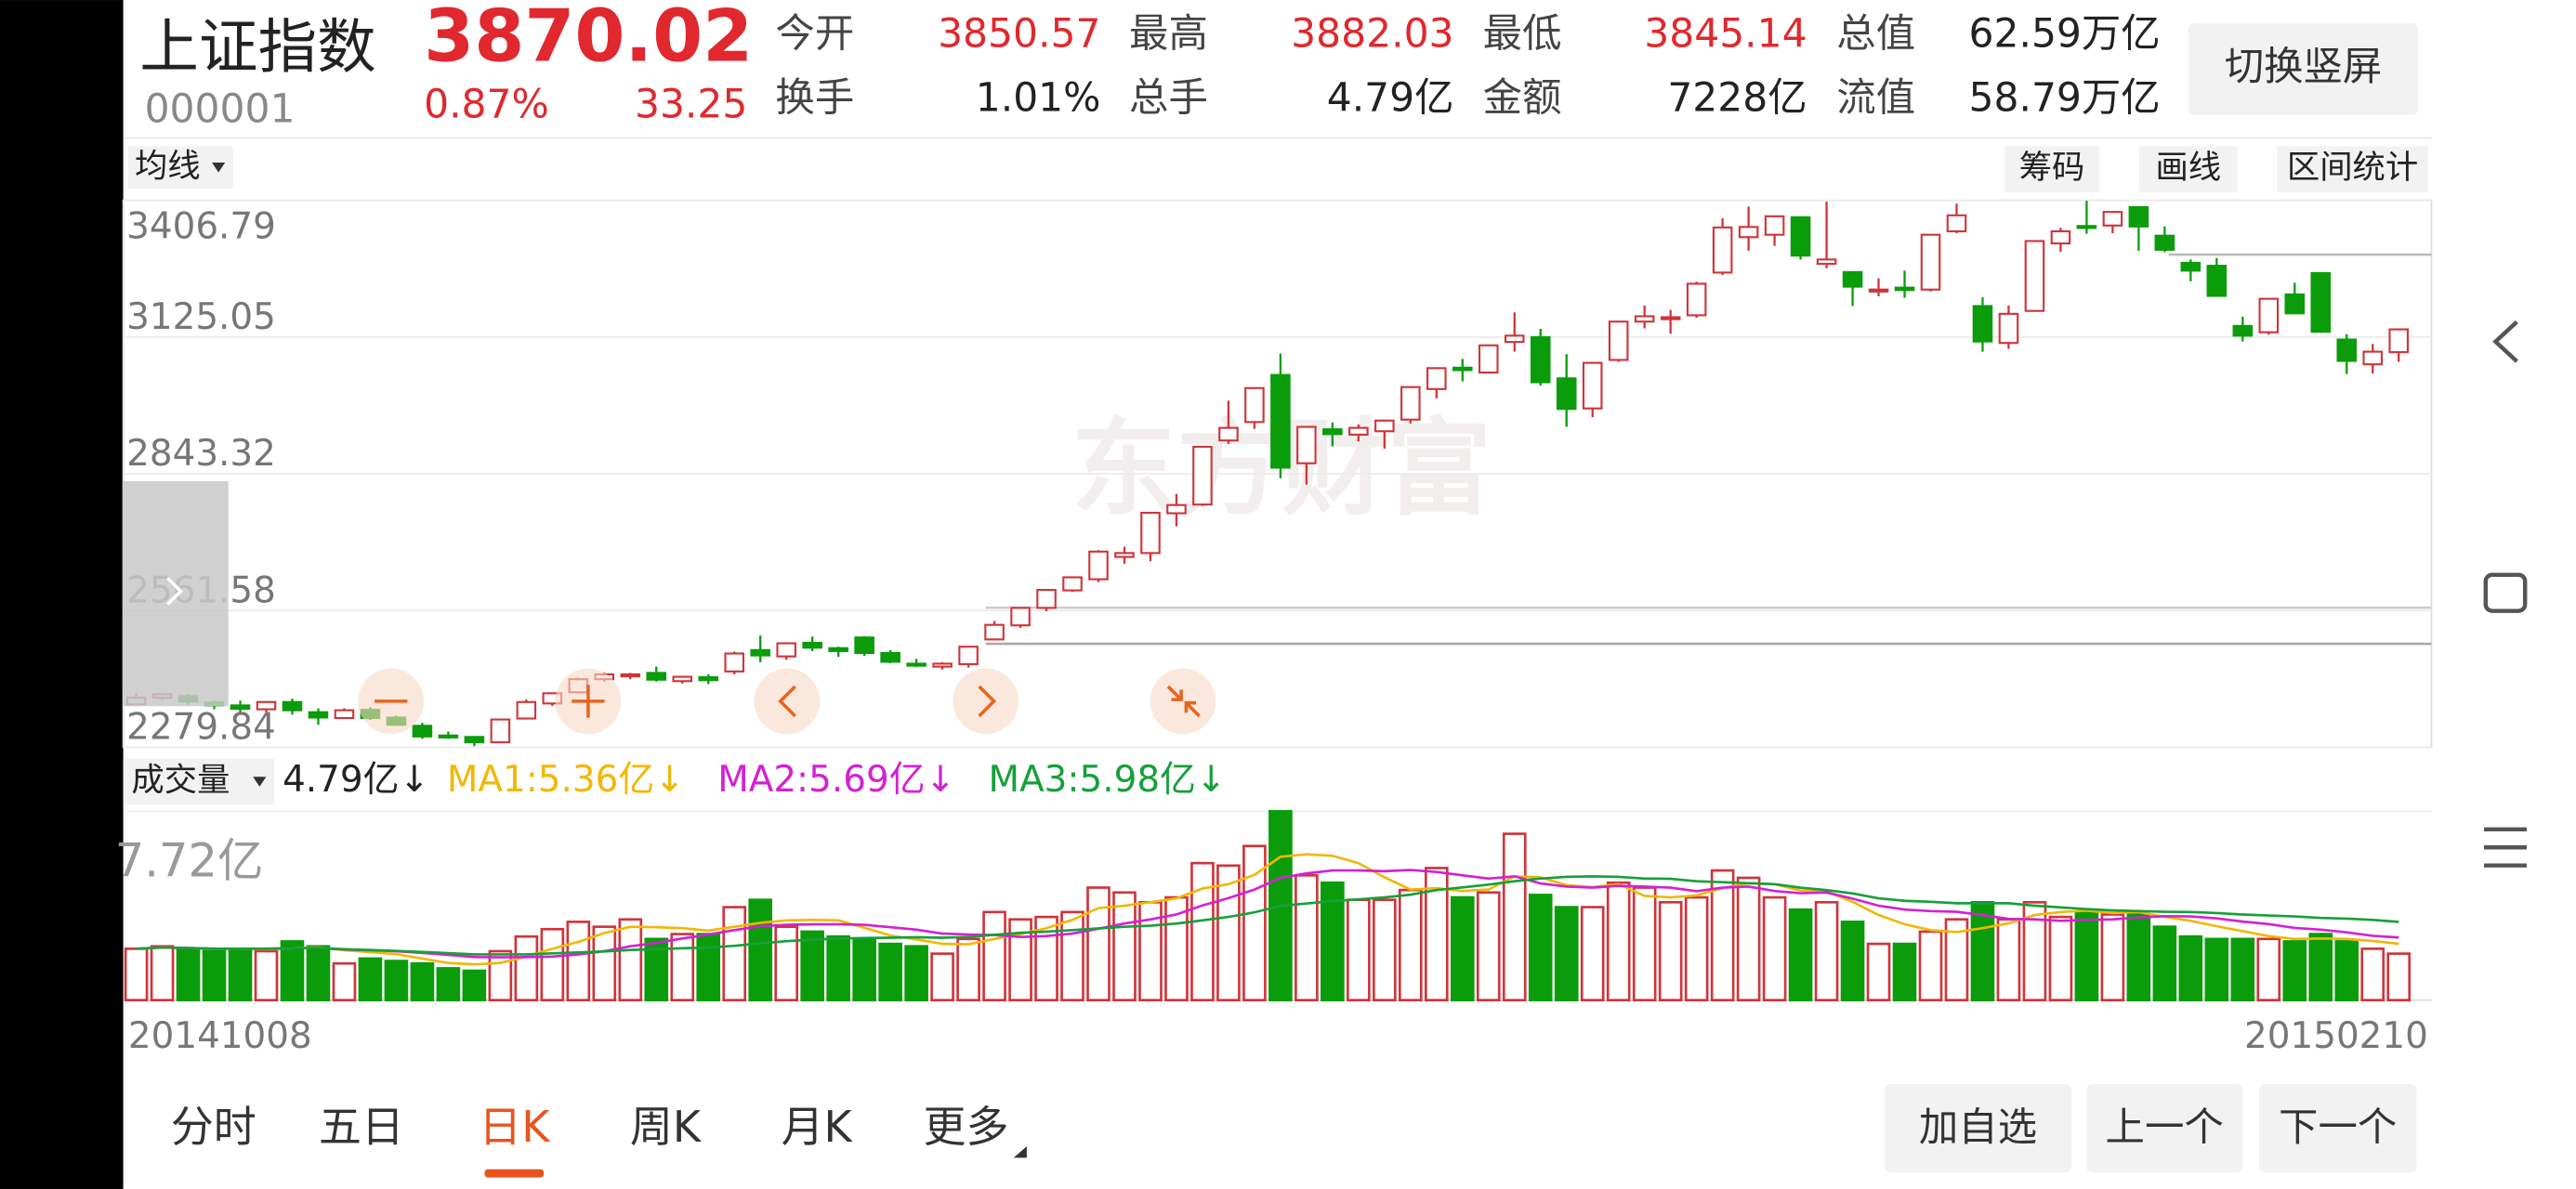  I want to click on orientation-button, so click(2303, 68).